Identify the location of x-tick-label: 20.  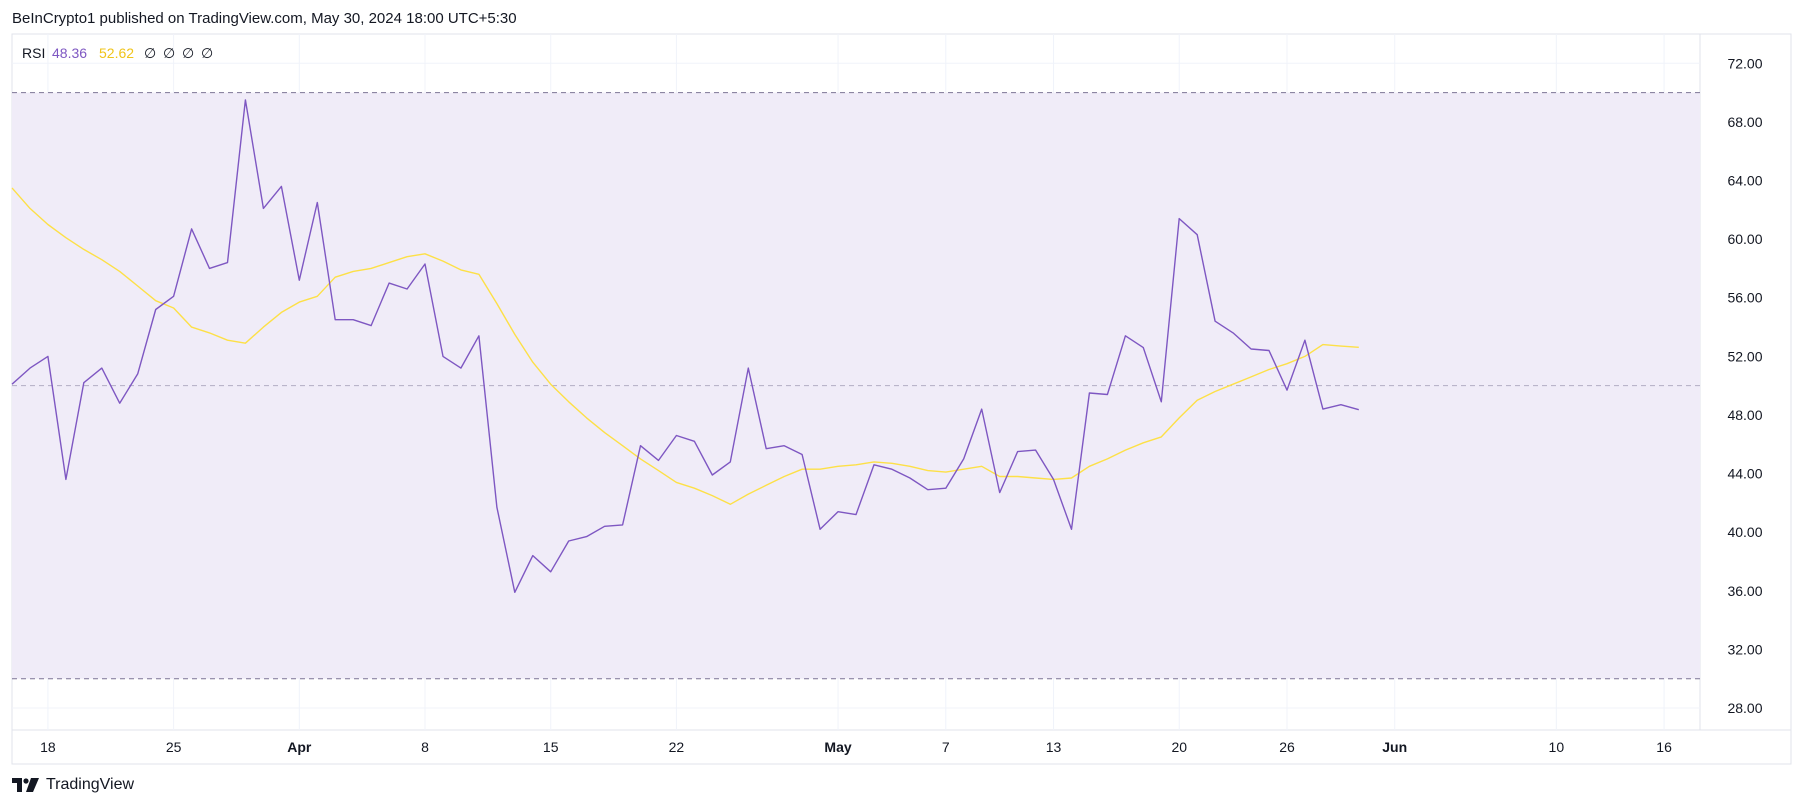
(1179, 747).